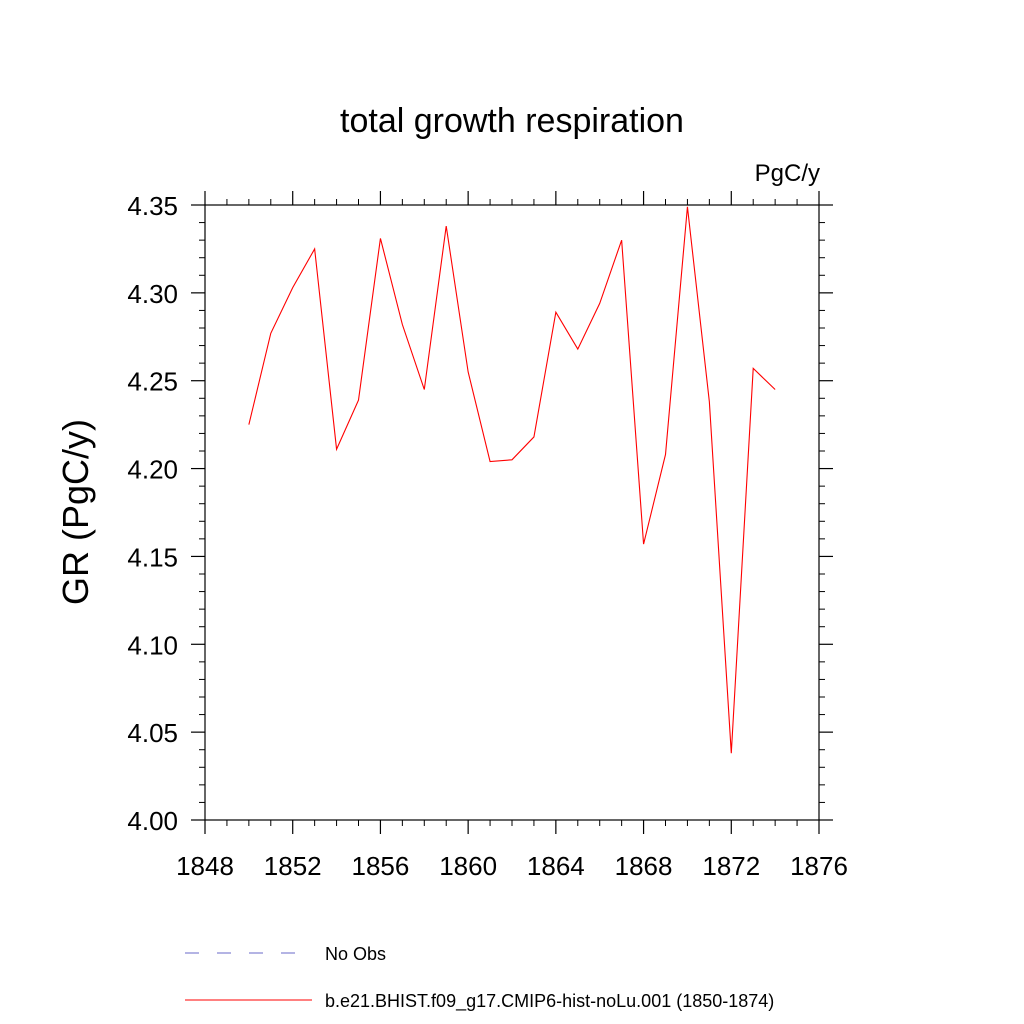 Image resolution: width=1024 pixels, height=1024 pixels. What do you see at coordinates (205, 866) in the screenshot?
I see `x-tick-label: 1848` at bounding box center [205, 866].